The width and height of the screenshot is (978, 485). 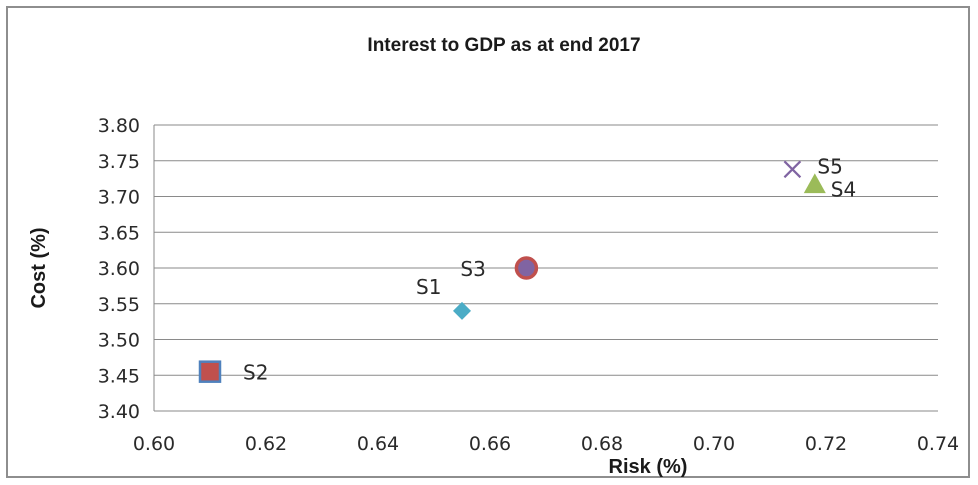 I want to click on x-tick-label: 0.66, so click(x=490, y=444).